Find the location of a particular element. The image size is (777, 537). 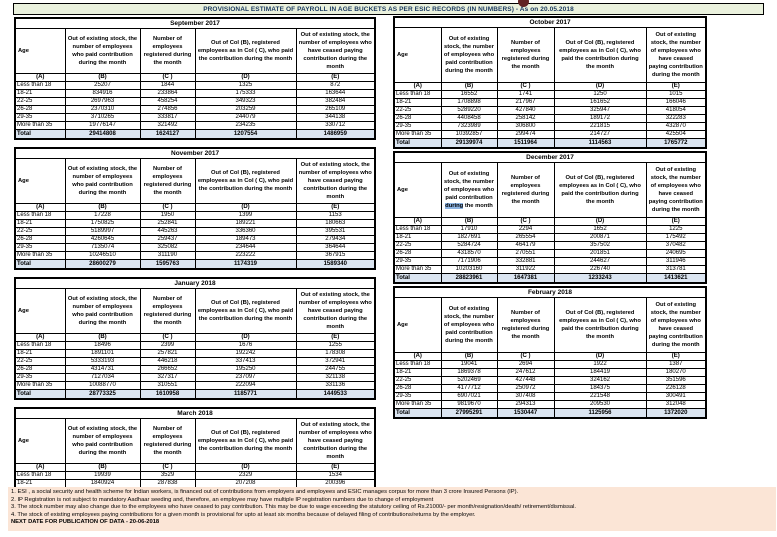

value-cell: 2697963 is located at coordinates (102, 101).